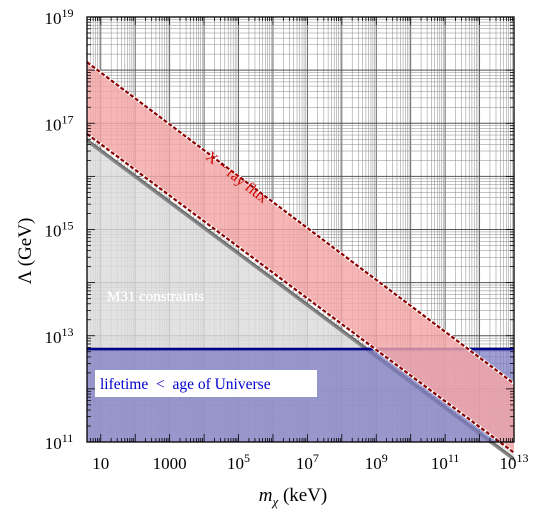 The image size is (533, 512). Describe the element at coordinates (307, 462) in the screenshot. I see `x-tick-label: 10⁷` at that location.